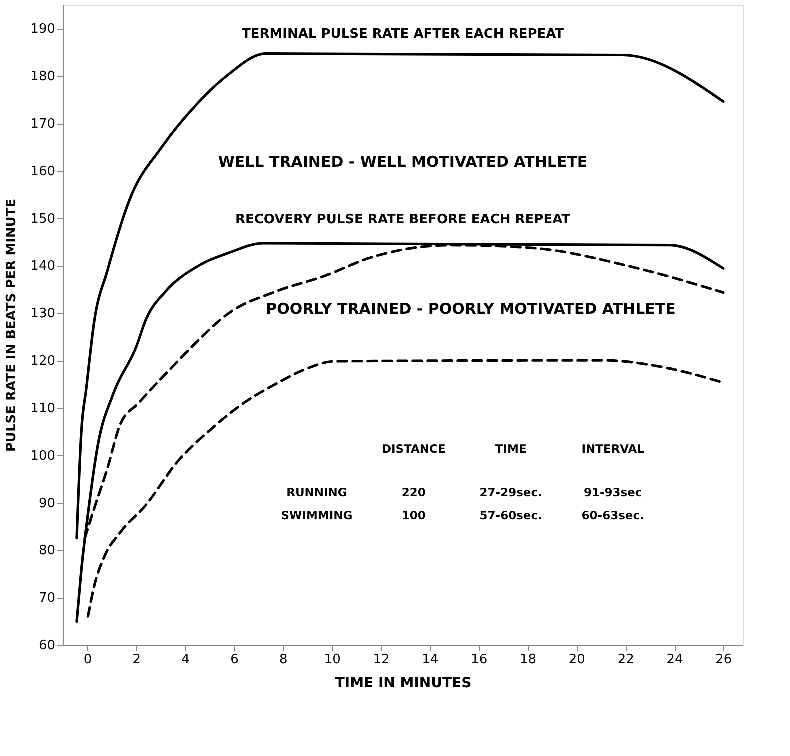 This screenshot has width=790, height=756. What do you see at coordinates (317, 515) in the screenshot?
I see `annotation: SWIMMING` at bounding box center [317, 515].